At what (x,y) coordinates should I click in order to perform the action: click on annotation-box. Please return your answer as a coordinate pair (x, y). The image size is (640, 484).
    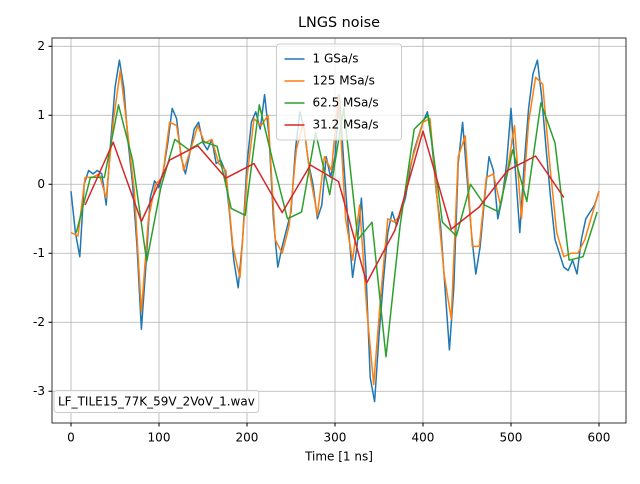
    Looking at the image, I should click on (156, 401).